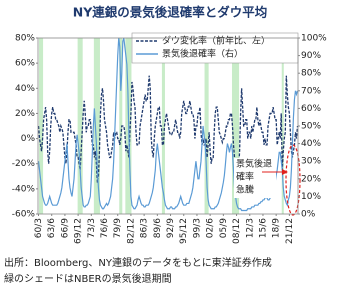  What do you see at coordinates (88, 278) in the screenshot?
I see `source-note: 緑のシェードはNBERの景気後退期間` at bounding box center [88, 278].